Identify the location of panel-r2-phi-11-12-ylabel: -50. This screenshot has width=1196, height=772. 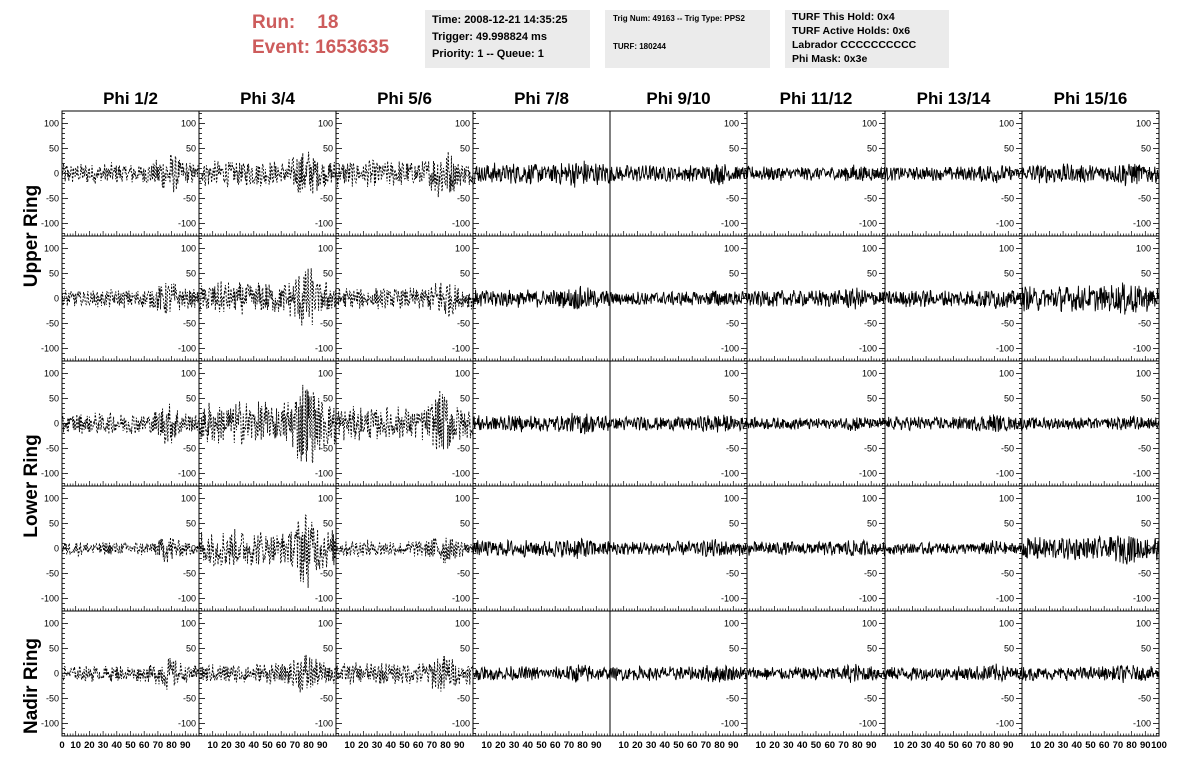
(870, 324).